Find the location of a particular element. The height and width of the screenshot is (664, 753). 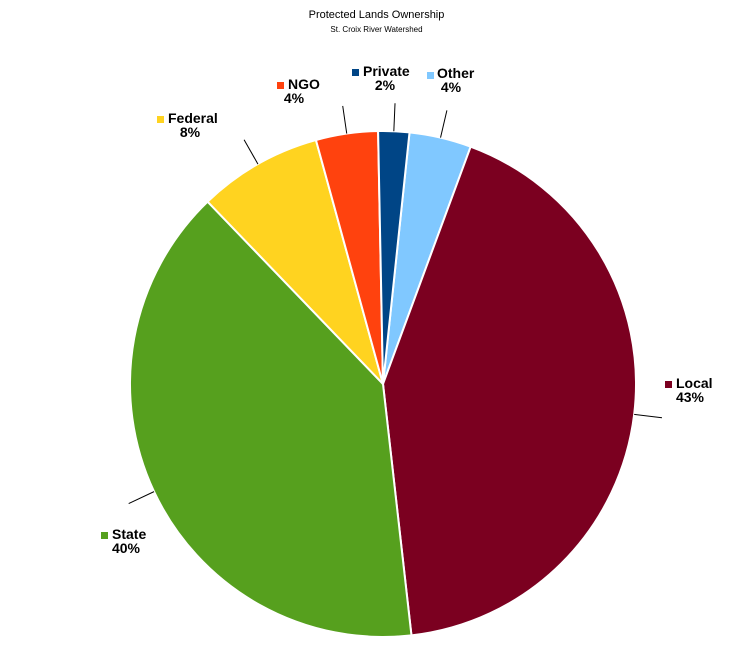

legend-key-other is located at coordinates (430, 75).